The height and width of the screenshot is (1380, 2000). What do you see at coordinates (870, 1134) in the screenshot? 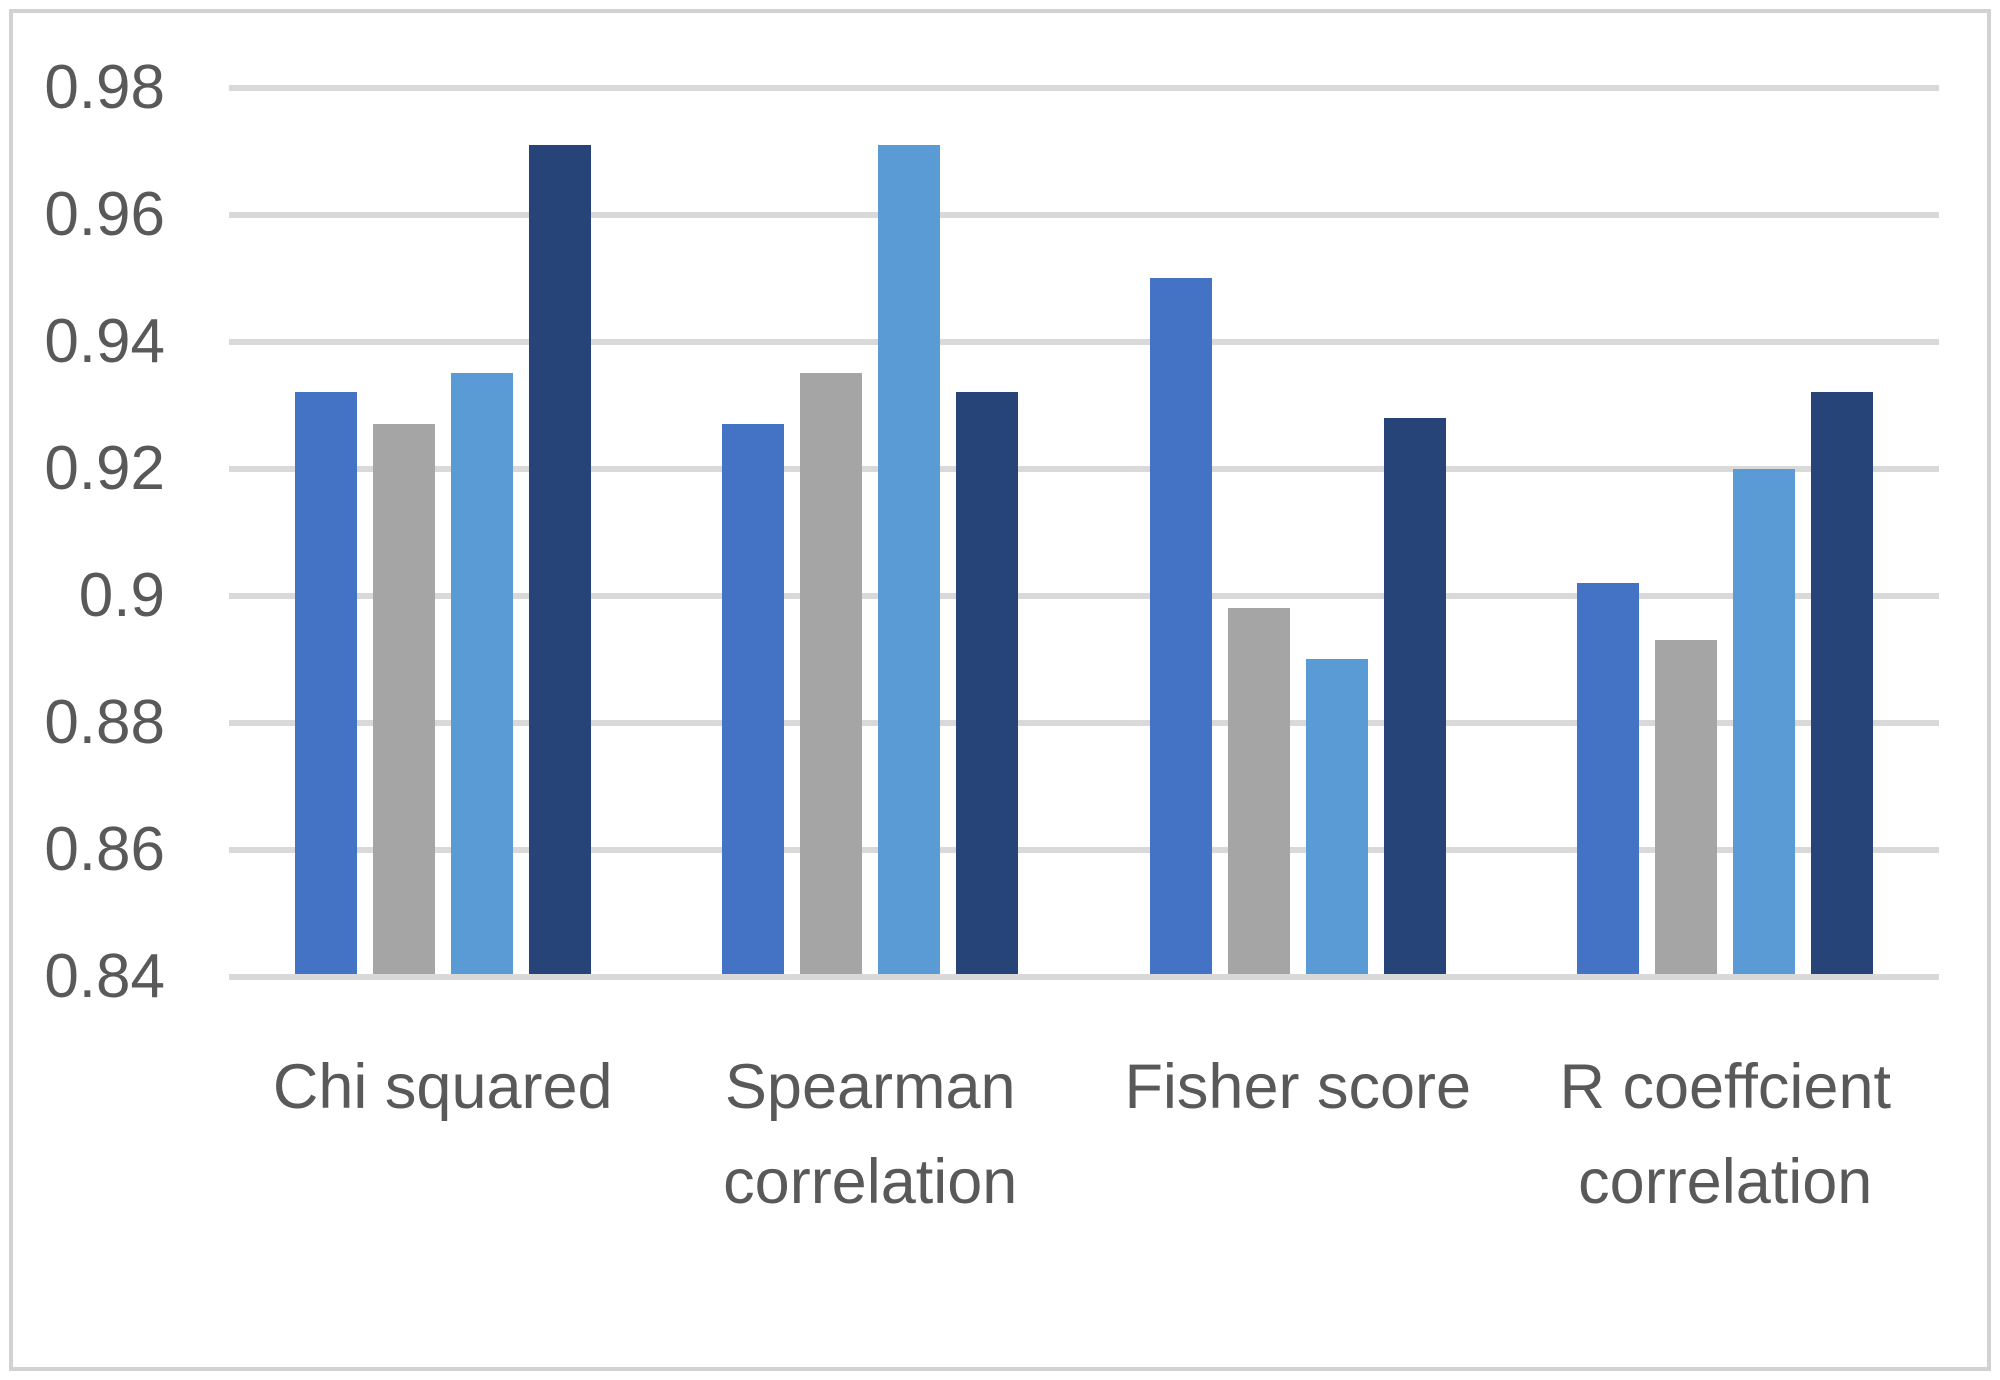
I see `x-axis-category-label: Spearman correlation` at bounding box center [870, 1134].